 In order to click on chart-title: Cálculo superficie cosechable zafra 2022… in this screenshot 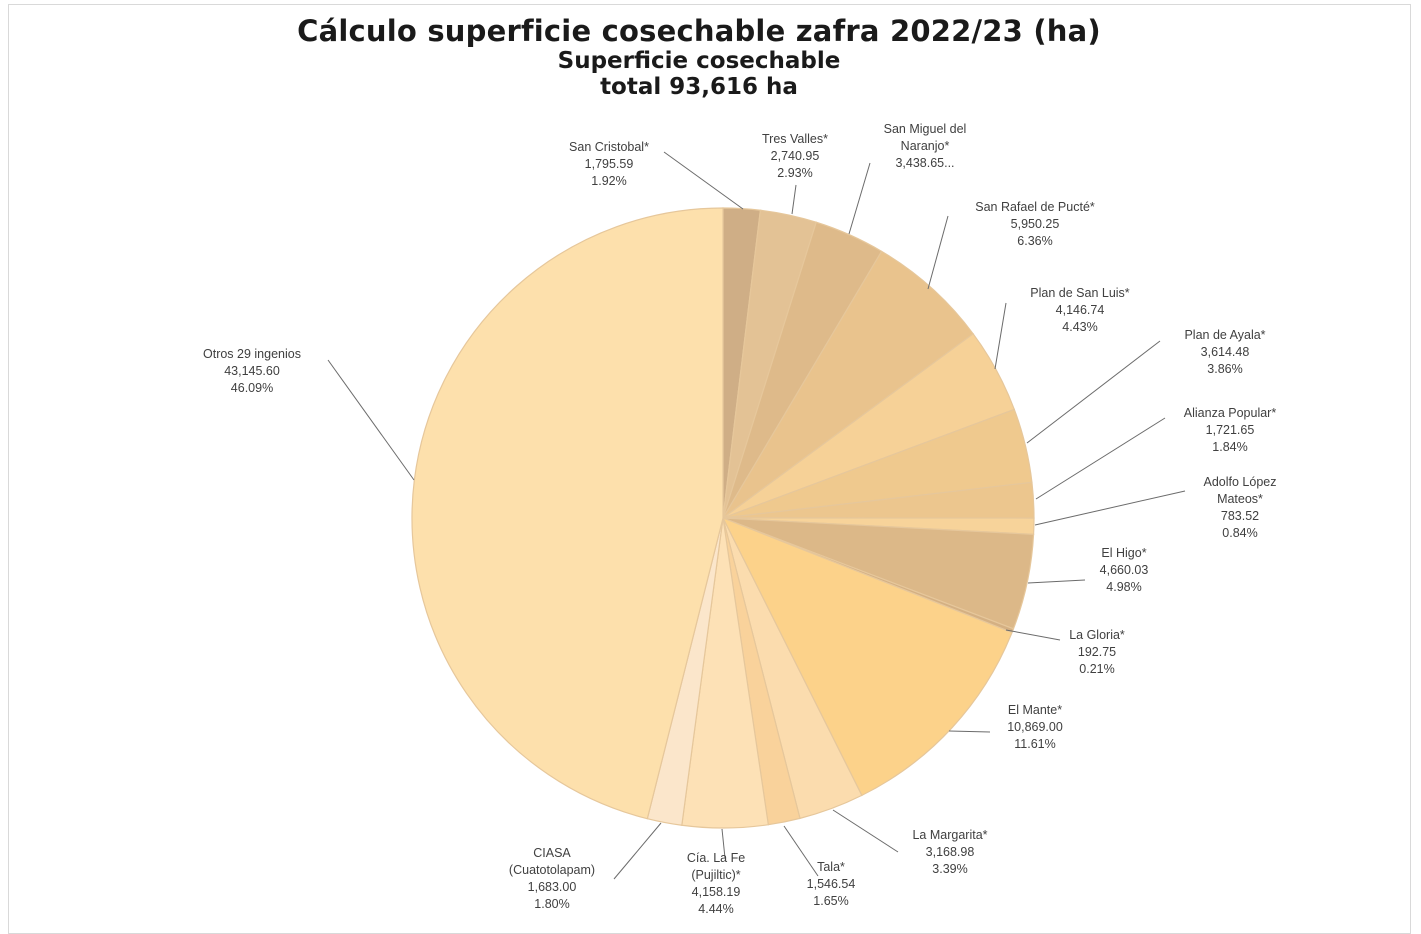, I will do `click(699, 31)`.